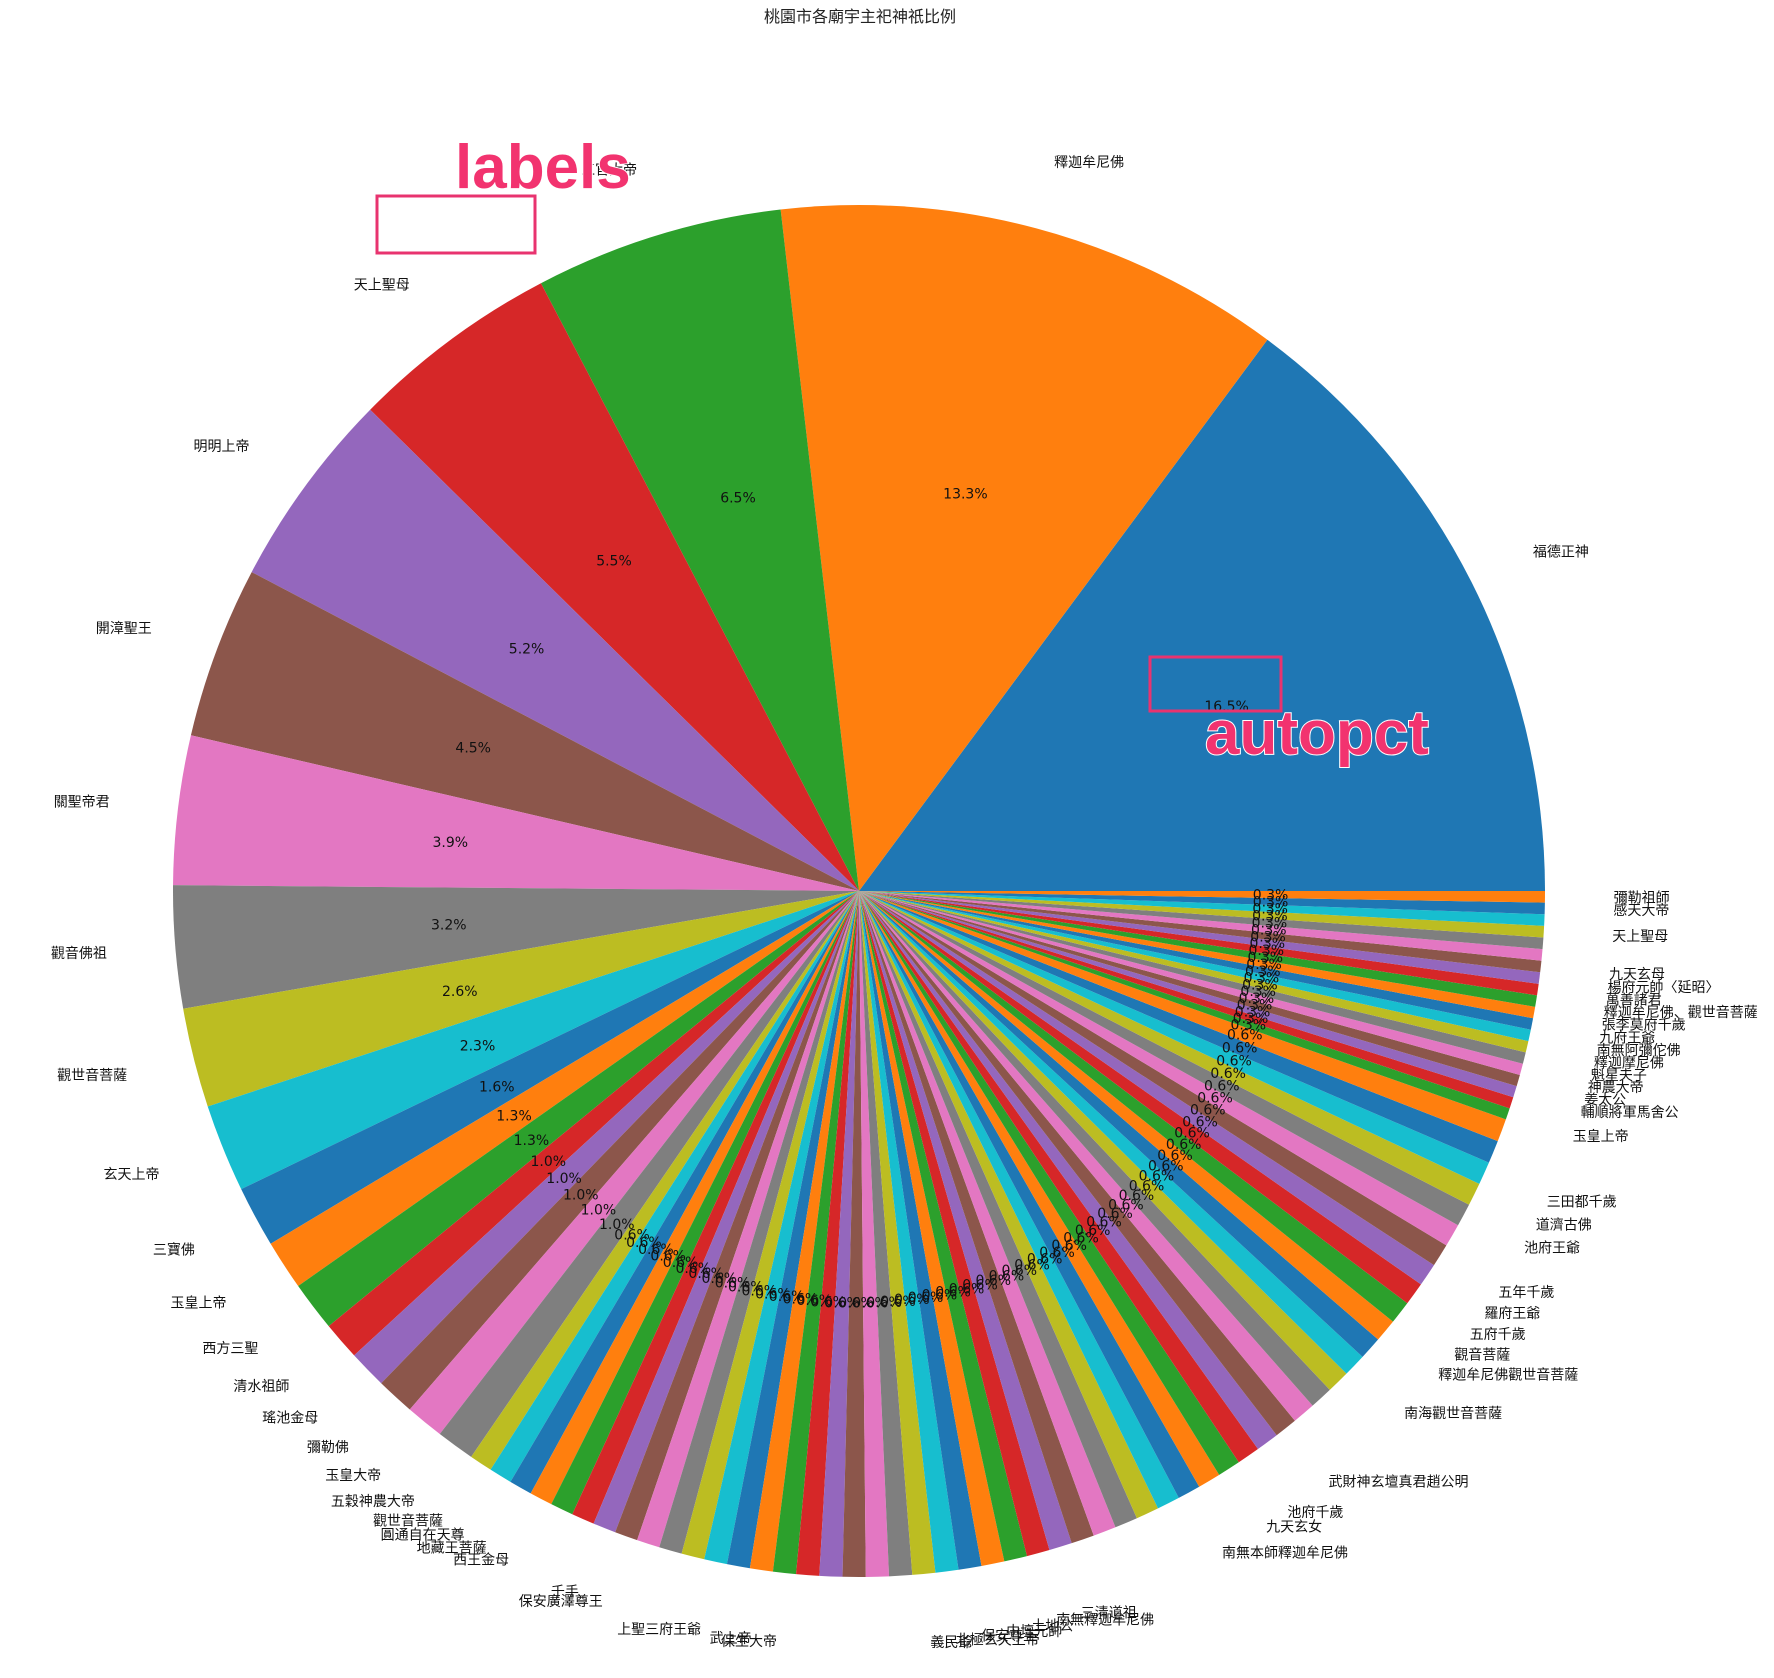 The height and width of the screenshot is (1678, 1774). Describe the element at coordinates (965, 494) in the screenshot. I see `slice-percent-label: 13.3%` at that location.